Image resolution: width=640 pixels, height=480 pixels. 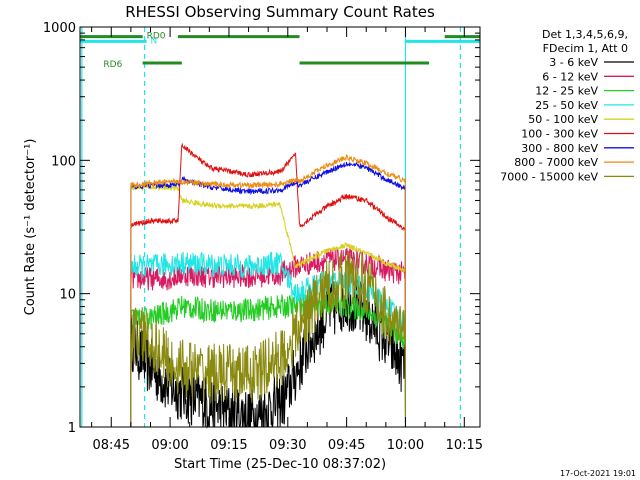 I want to click on legend-label: 50 - 100 keV, so click(x=563, y=119).